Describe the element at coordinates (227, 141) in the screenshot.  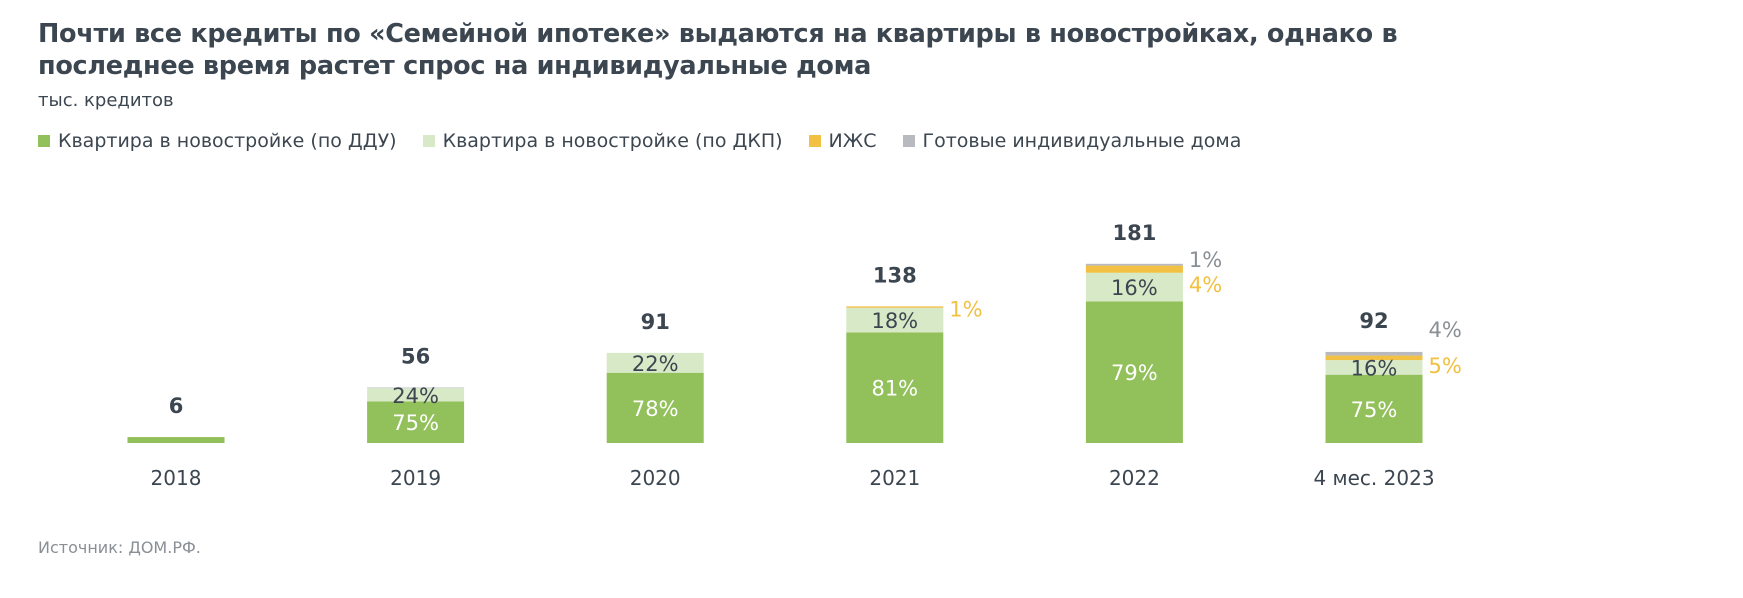
I see `legend-label: Квартира в новостройке (по ДДУ)` at that location.